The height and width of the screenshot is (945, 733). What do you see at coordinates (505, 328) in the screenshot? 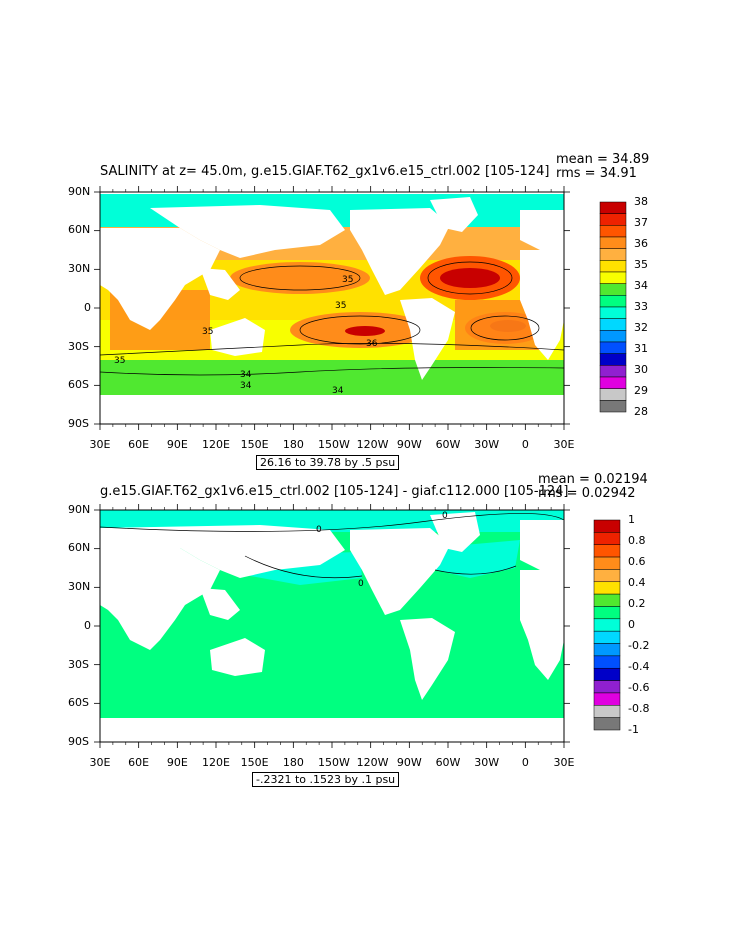
I see `south-atlantic-high` at bounding box center [505, 328].